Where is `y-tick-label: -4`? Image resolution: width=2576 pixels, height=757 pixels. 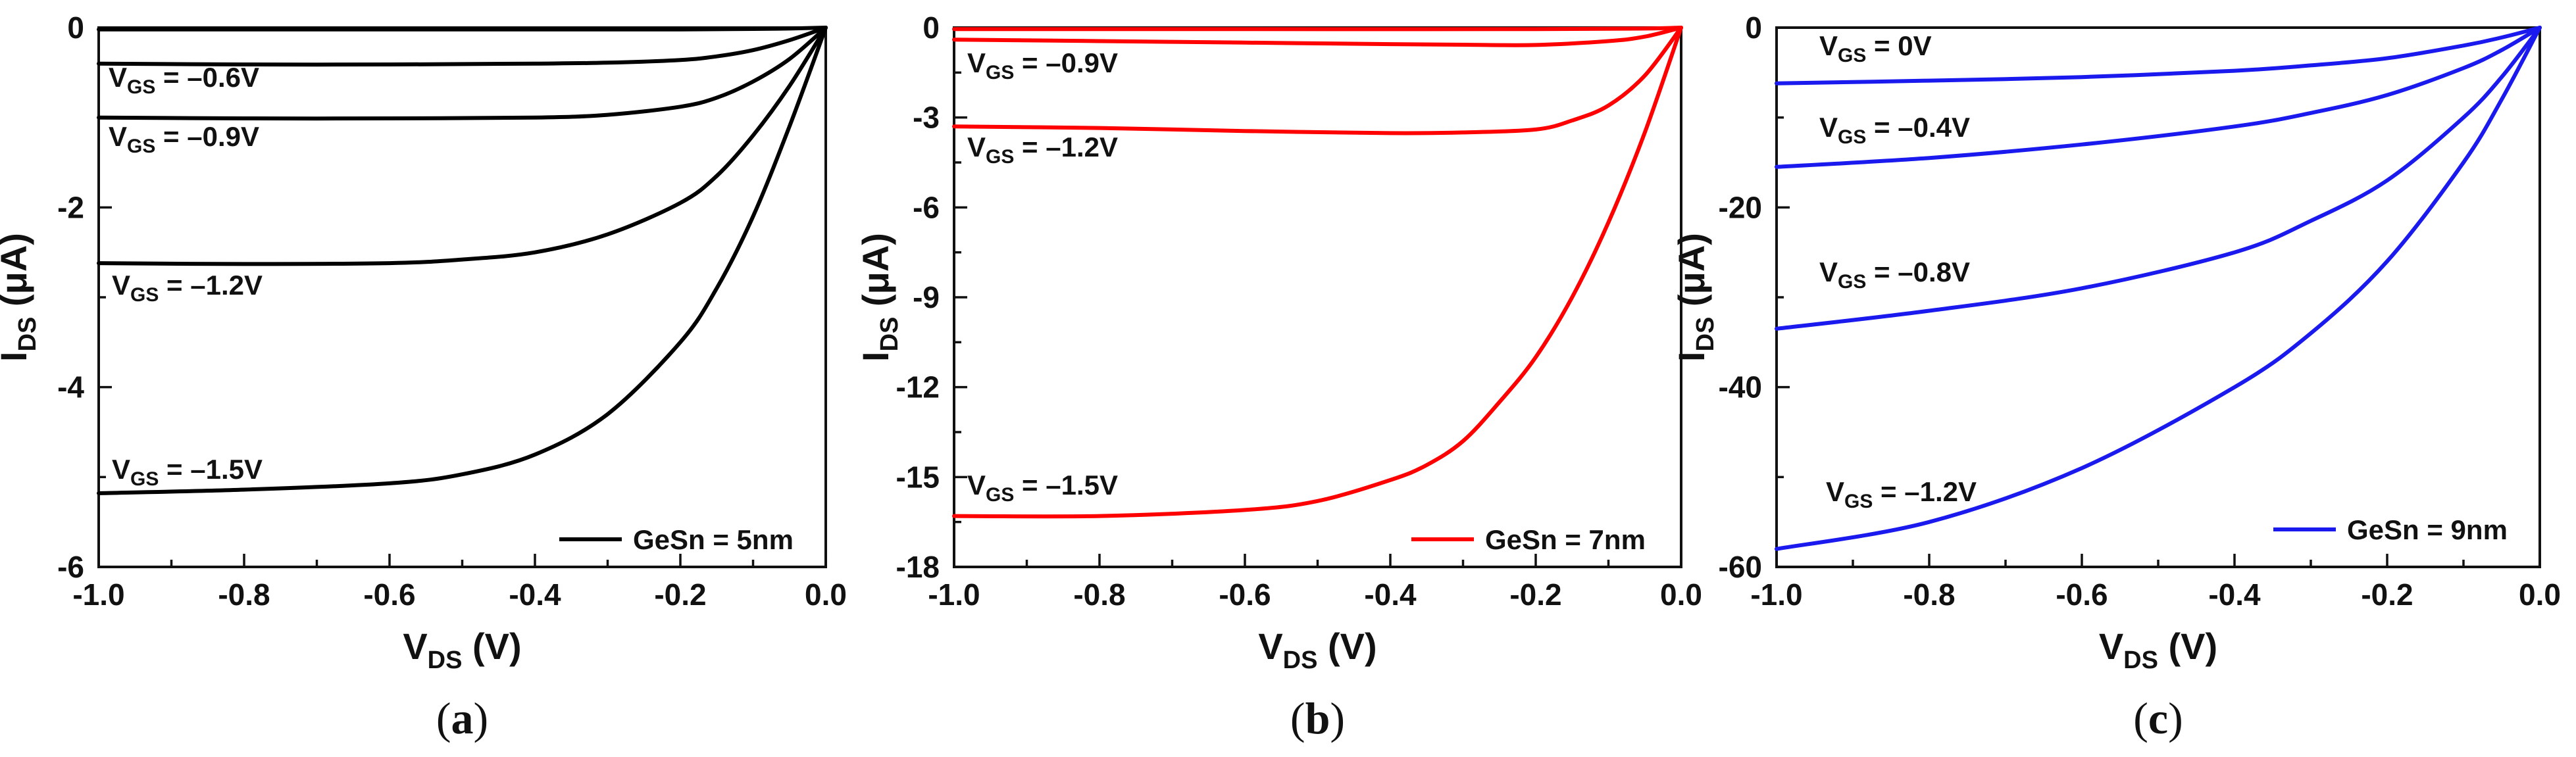
y-tick-label: -4 is located at coordinates (70, 387).